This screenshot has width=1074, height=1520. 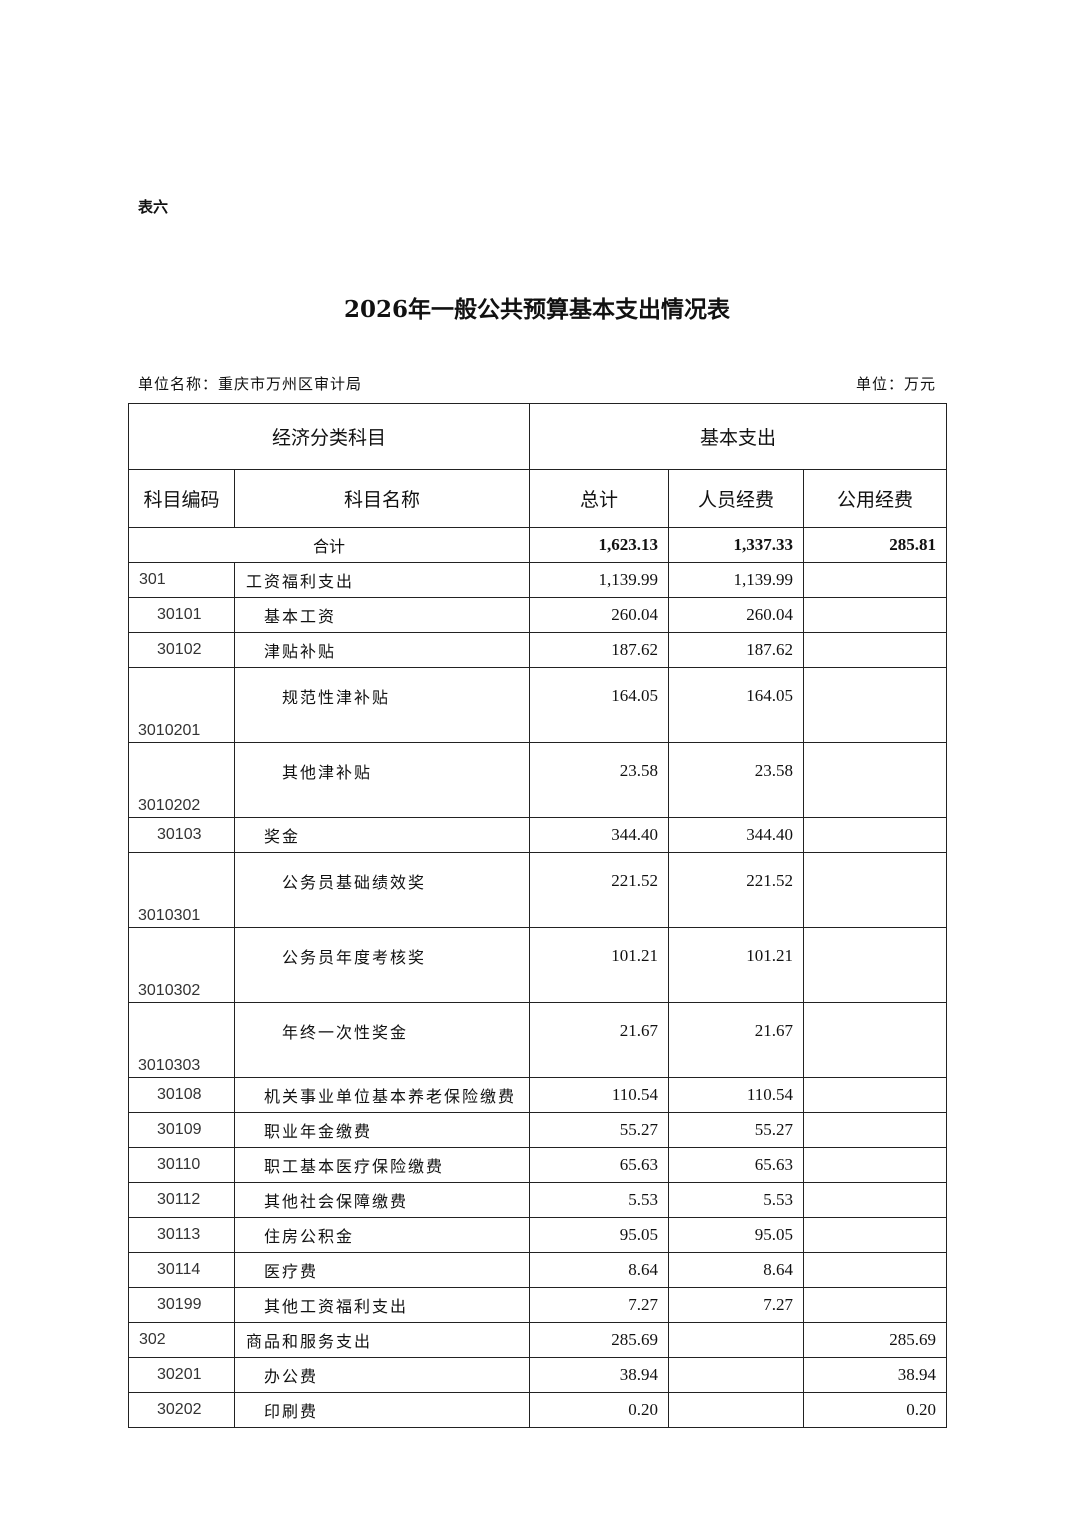 I want to click on row-personnel, so click(x=736, y=1410).